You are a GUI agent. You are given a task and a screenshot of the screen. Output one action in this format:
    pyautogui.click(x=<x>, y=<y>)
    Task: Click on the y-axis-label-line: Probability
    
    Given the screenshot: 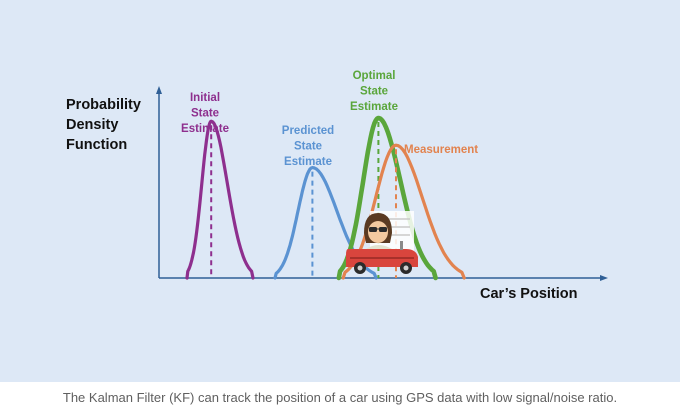 What is the action you would take?
    pyautogui.click(x=103, y=105)
    